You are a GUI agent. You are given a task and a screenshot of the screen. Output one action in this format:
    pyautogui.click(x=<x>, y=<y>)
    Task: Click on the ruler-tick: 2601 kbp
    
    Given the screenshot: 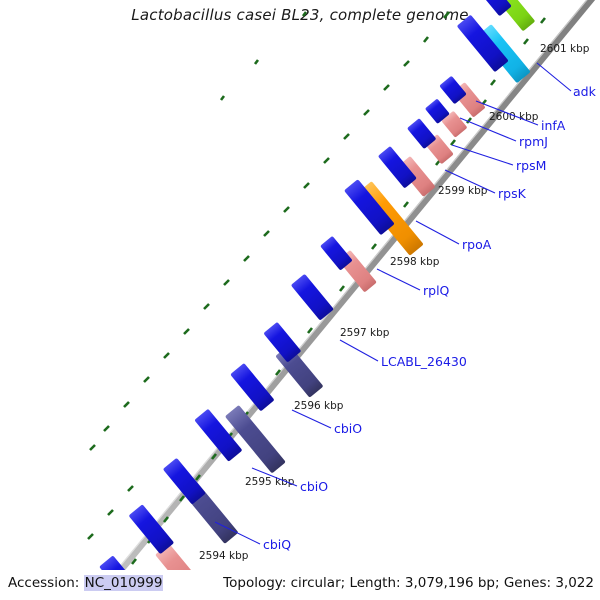 What is the action you would take?
    pyautogui.click(x=565, y=49)
    